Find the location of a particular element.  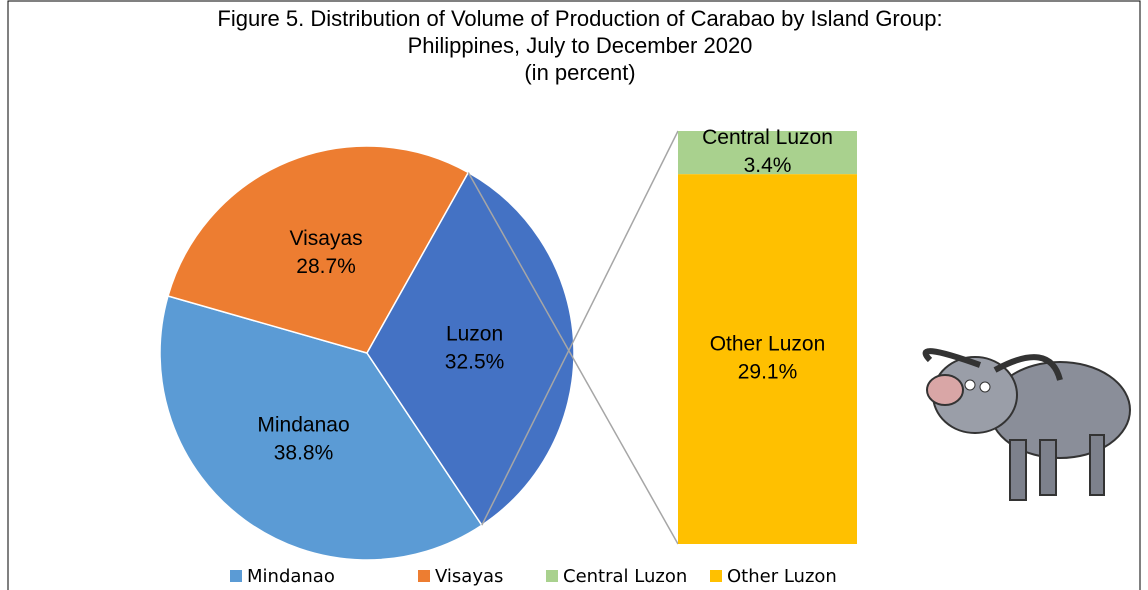

slice-value-label: 32.5% is located at coordinates (475, 361).